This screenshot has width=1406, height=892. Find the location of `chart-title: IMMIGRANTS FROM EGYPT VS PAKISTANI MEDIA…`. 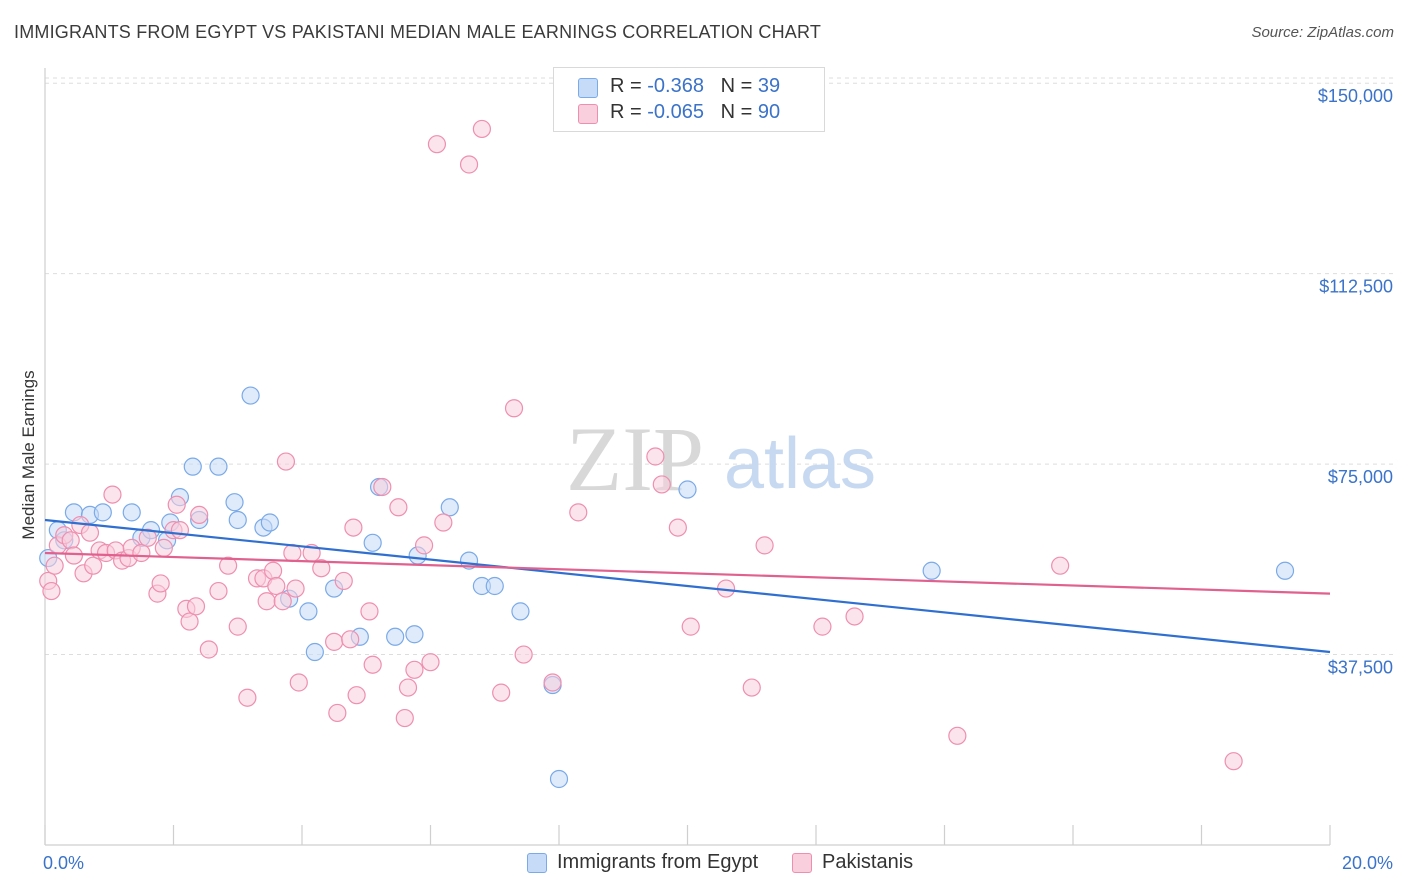

chart-title: IMMIGRANTS FROM EGYPT VS PAKISTANI MEDIA… is located at coordinates (418, 32).